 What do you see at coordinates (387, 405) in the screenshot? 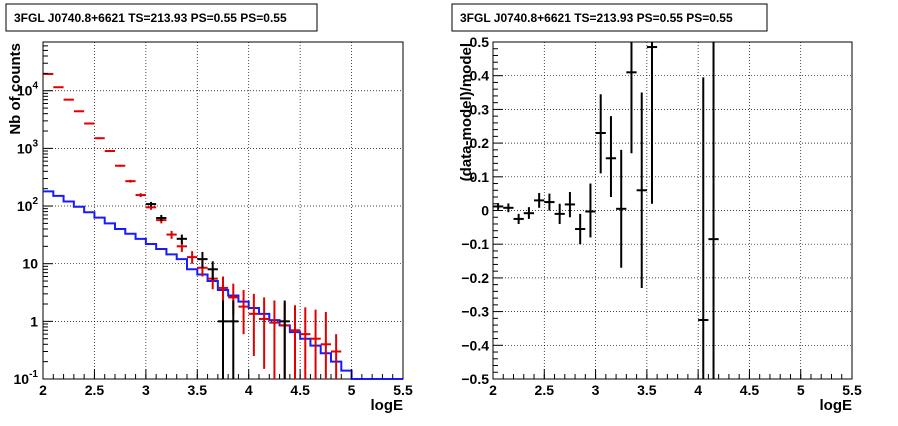
I see `counts-x-axis-title: logE` at bounding box center [387, 405].